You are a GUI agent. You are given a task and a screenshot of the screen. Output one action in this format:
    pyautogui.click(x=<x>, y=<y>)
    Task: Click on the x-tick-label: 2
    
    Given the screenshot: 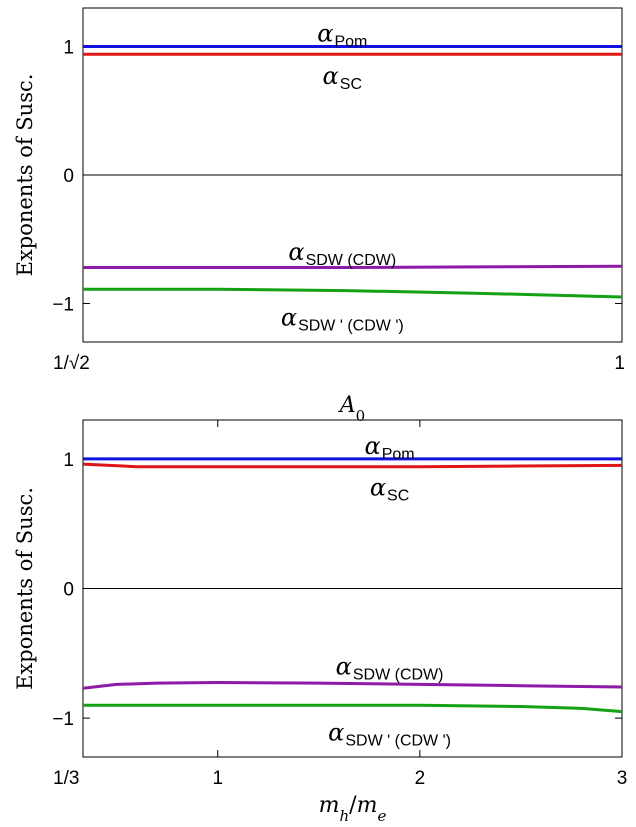 What is the action you would take?
    pyautogui.click(x=420, y=778)
    